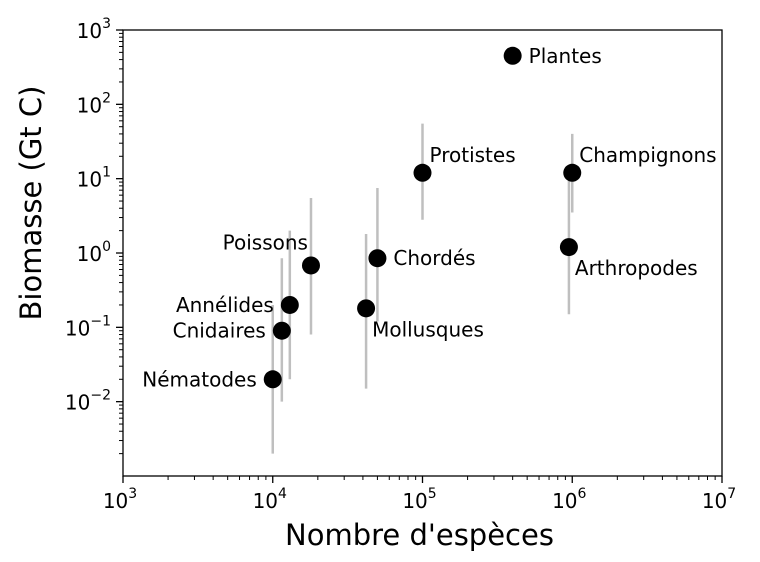  I want to click on y-tick-exponent: 2, so click(106, 98).